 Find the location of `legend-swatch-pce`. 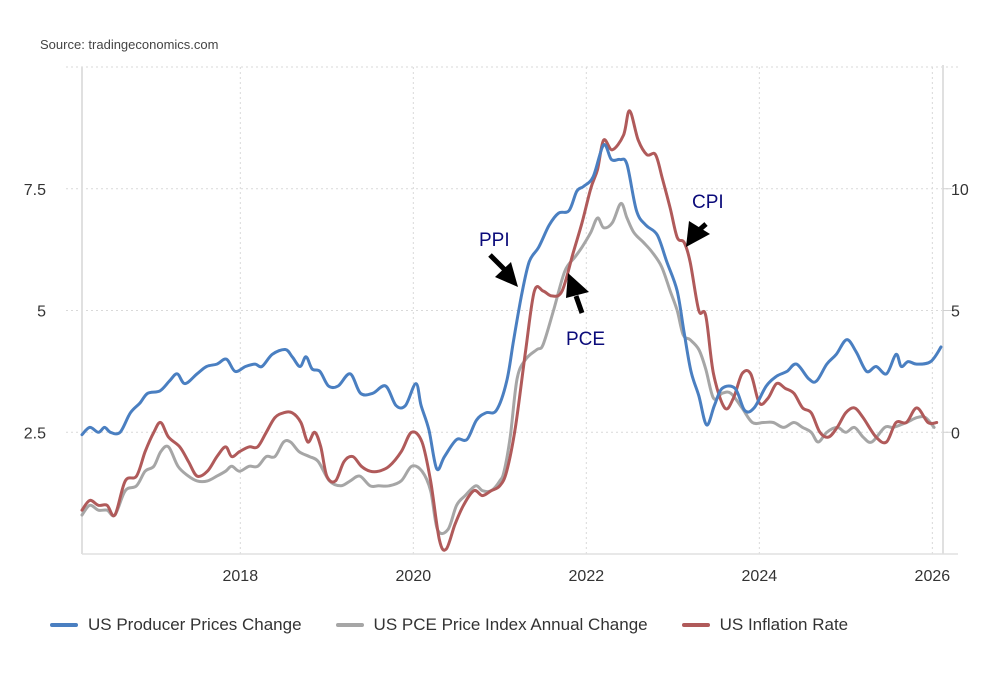

legend-swatch-pce is located at coordinates (349, 625).